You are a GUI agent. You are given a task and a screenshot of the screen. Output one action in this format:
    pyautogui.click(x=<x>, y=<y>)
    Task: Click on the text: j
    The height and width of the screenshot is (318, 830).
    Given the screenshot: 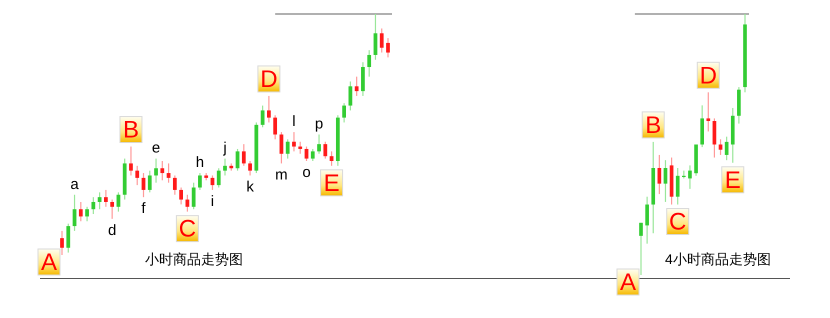 What is the action you would take?
    pyautogui.click(x=225, y=148)
    